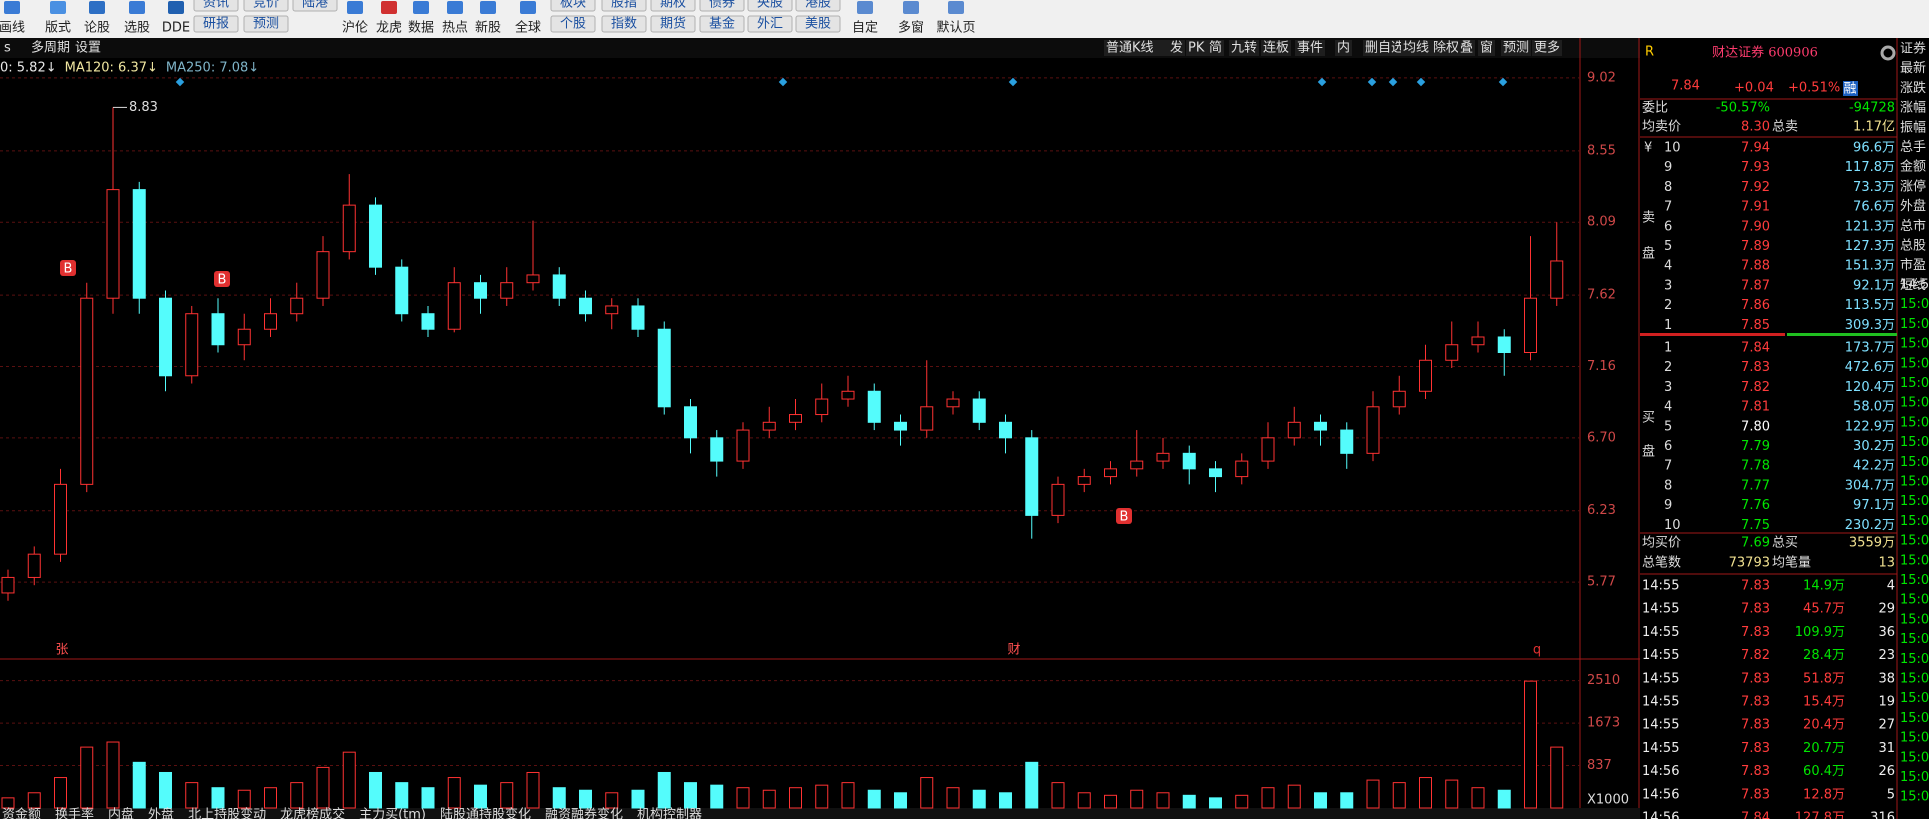 The height and width of the screenshot is (819, 1929). What do you see at coordinates (216, 24) in the screenshot?
I see `tool-button-label: 研报` at bounding box center [216, 24].